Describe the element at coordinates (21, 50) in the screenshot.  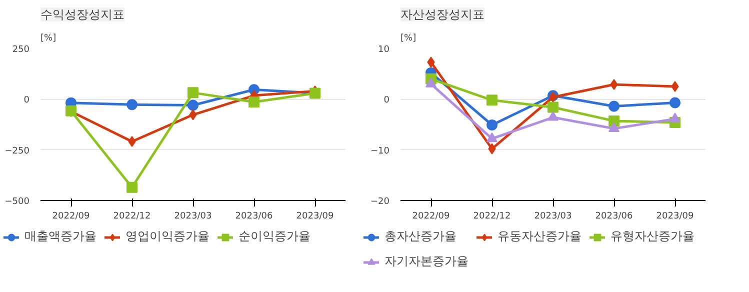
I see `y-tick-label: 250` at that location.